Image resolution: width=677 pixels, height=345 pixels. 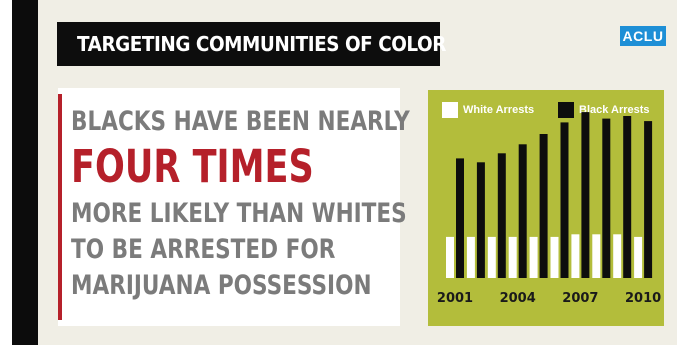 What do you see at coordinates (617, 256) in the screenshot?
I see `bar-white-2009` at bounding box center [617, 256].